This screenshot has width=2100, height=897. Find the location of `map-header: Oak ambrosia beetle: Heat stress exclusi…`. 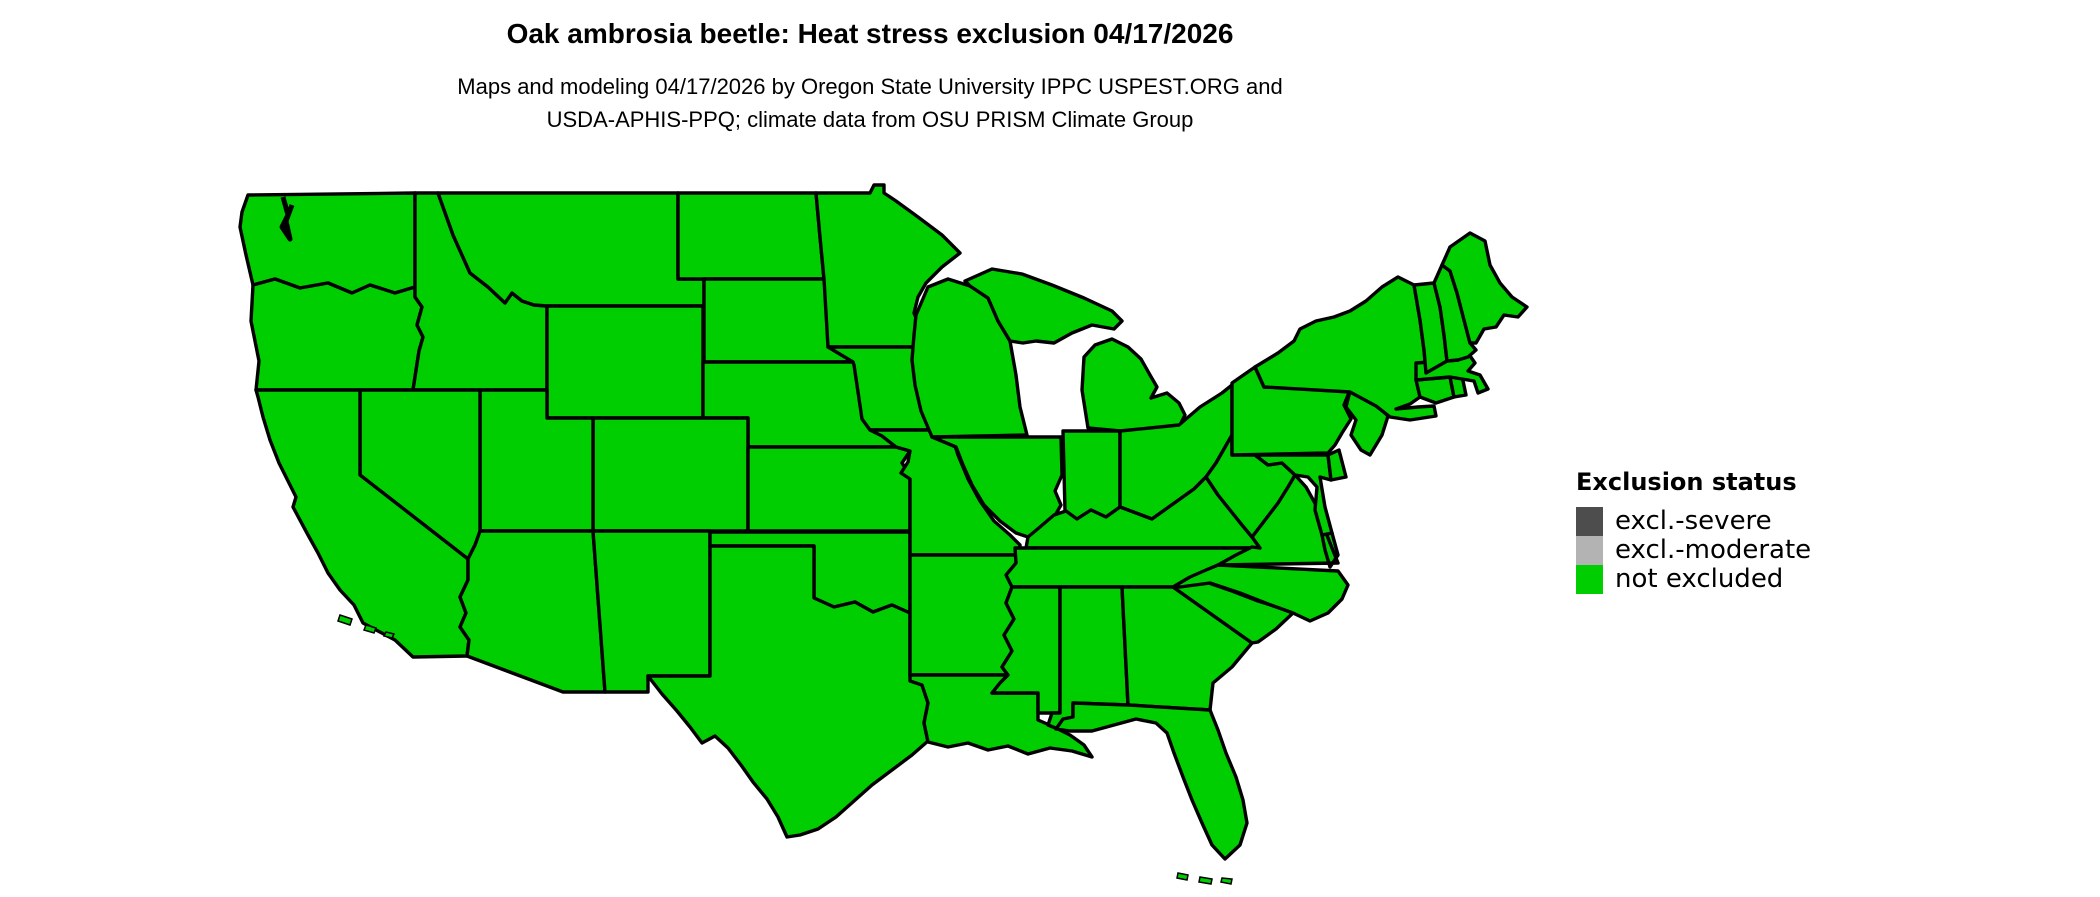

map-header: Oak ambrosia beetle: Heat stress exclusi… is located at coordinates (870, 68).